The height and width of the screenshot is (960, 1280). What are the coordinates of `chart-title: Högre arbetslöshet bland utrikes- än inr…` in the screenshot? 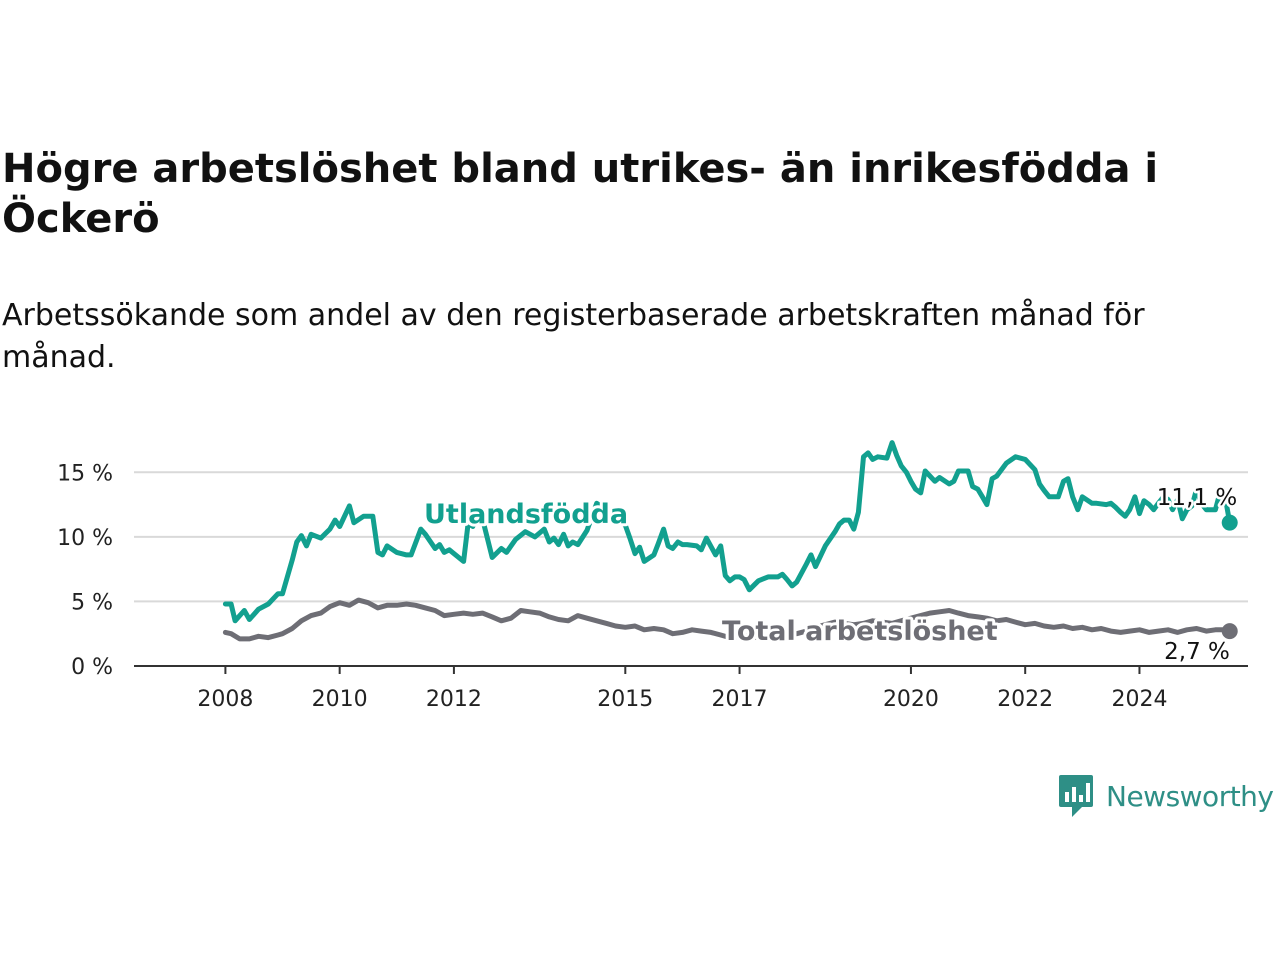 It's located at (580, 194).